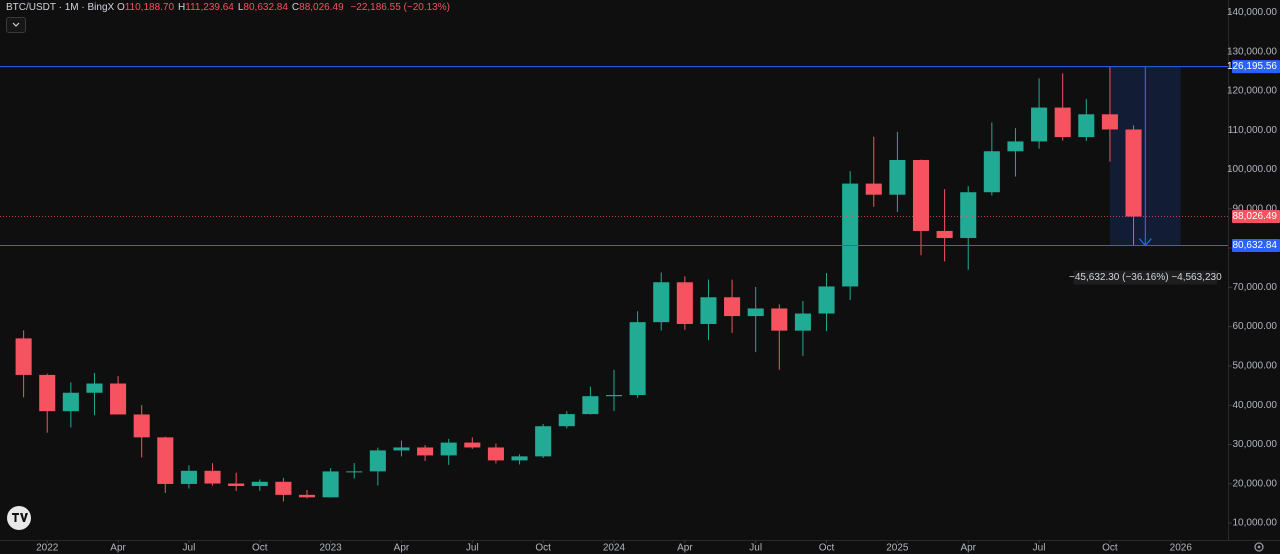  Describe the element at coordinates (1255, 483) in the screenshot. I see `y-tick-label: 20,000.00` at that location.